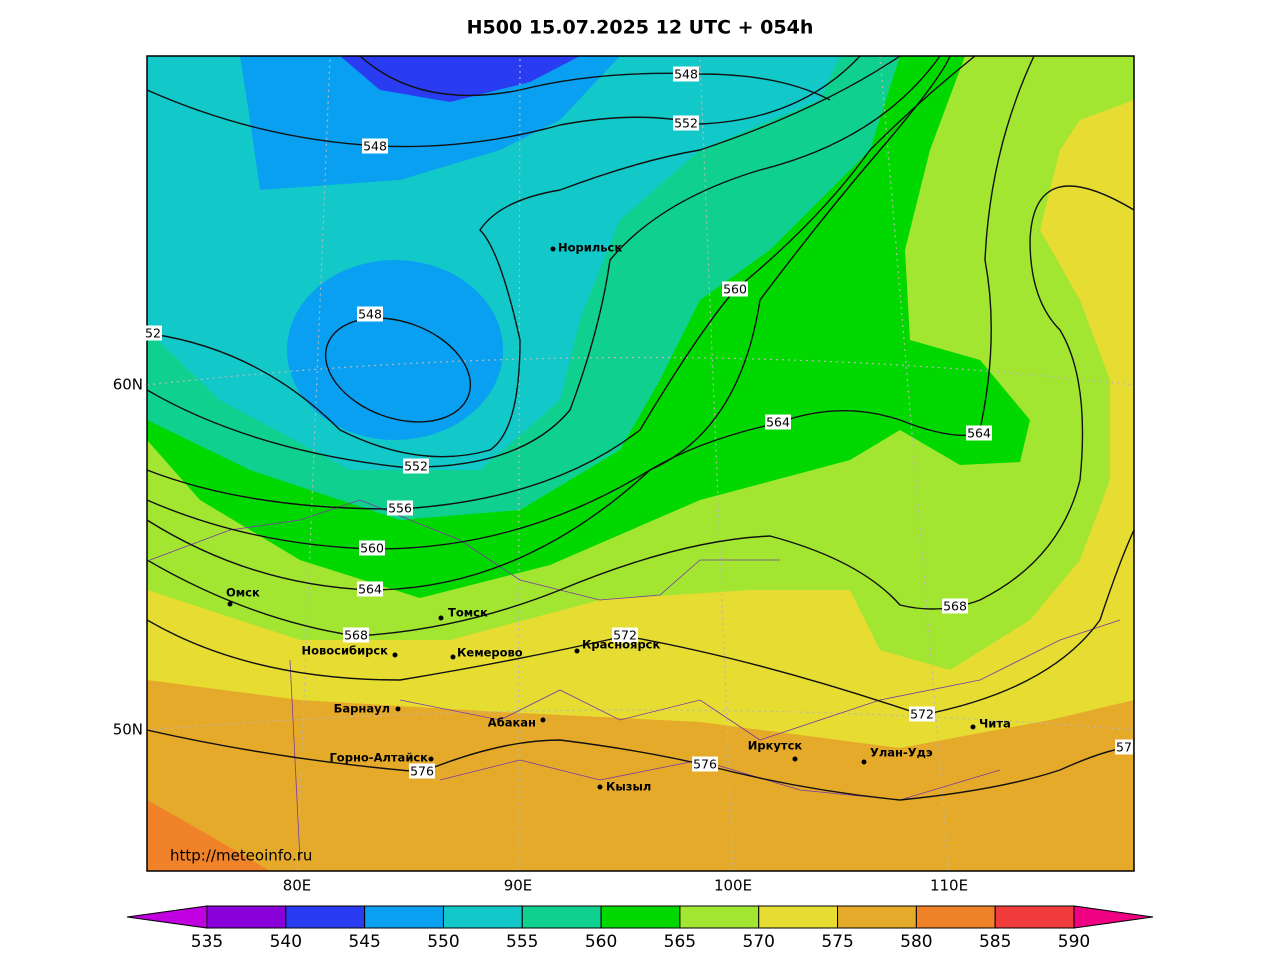  Describe the element at coordinates (916, 942) in the screenshot. I see `colorbar-label: 580` at that location.